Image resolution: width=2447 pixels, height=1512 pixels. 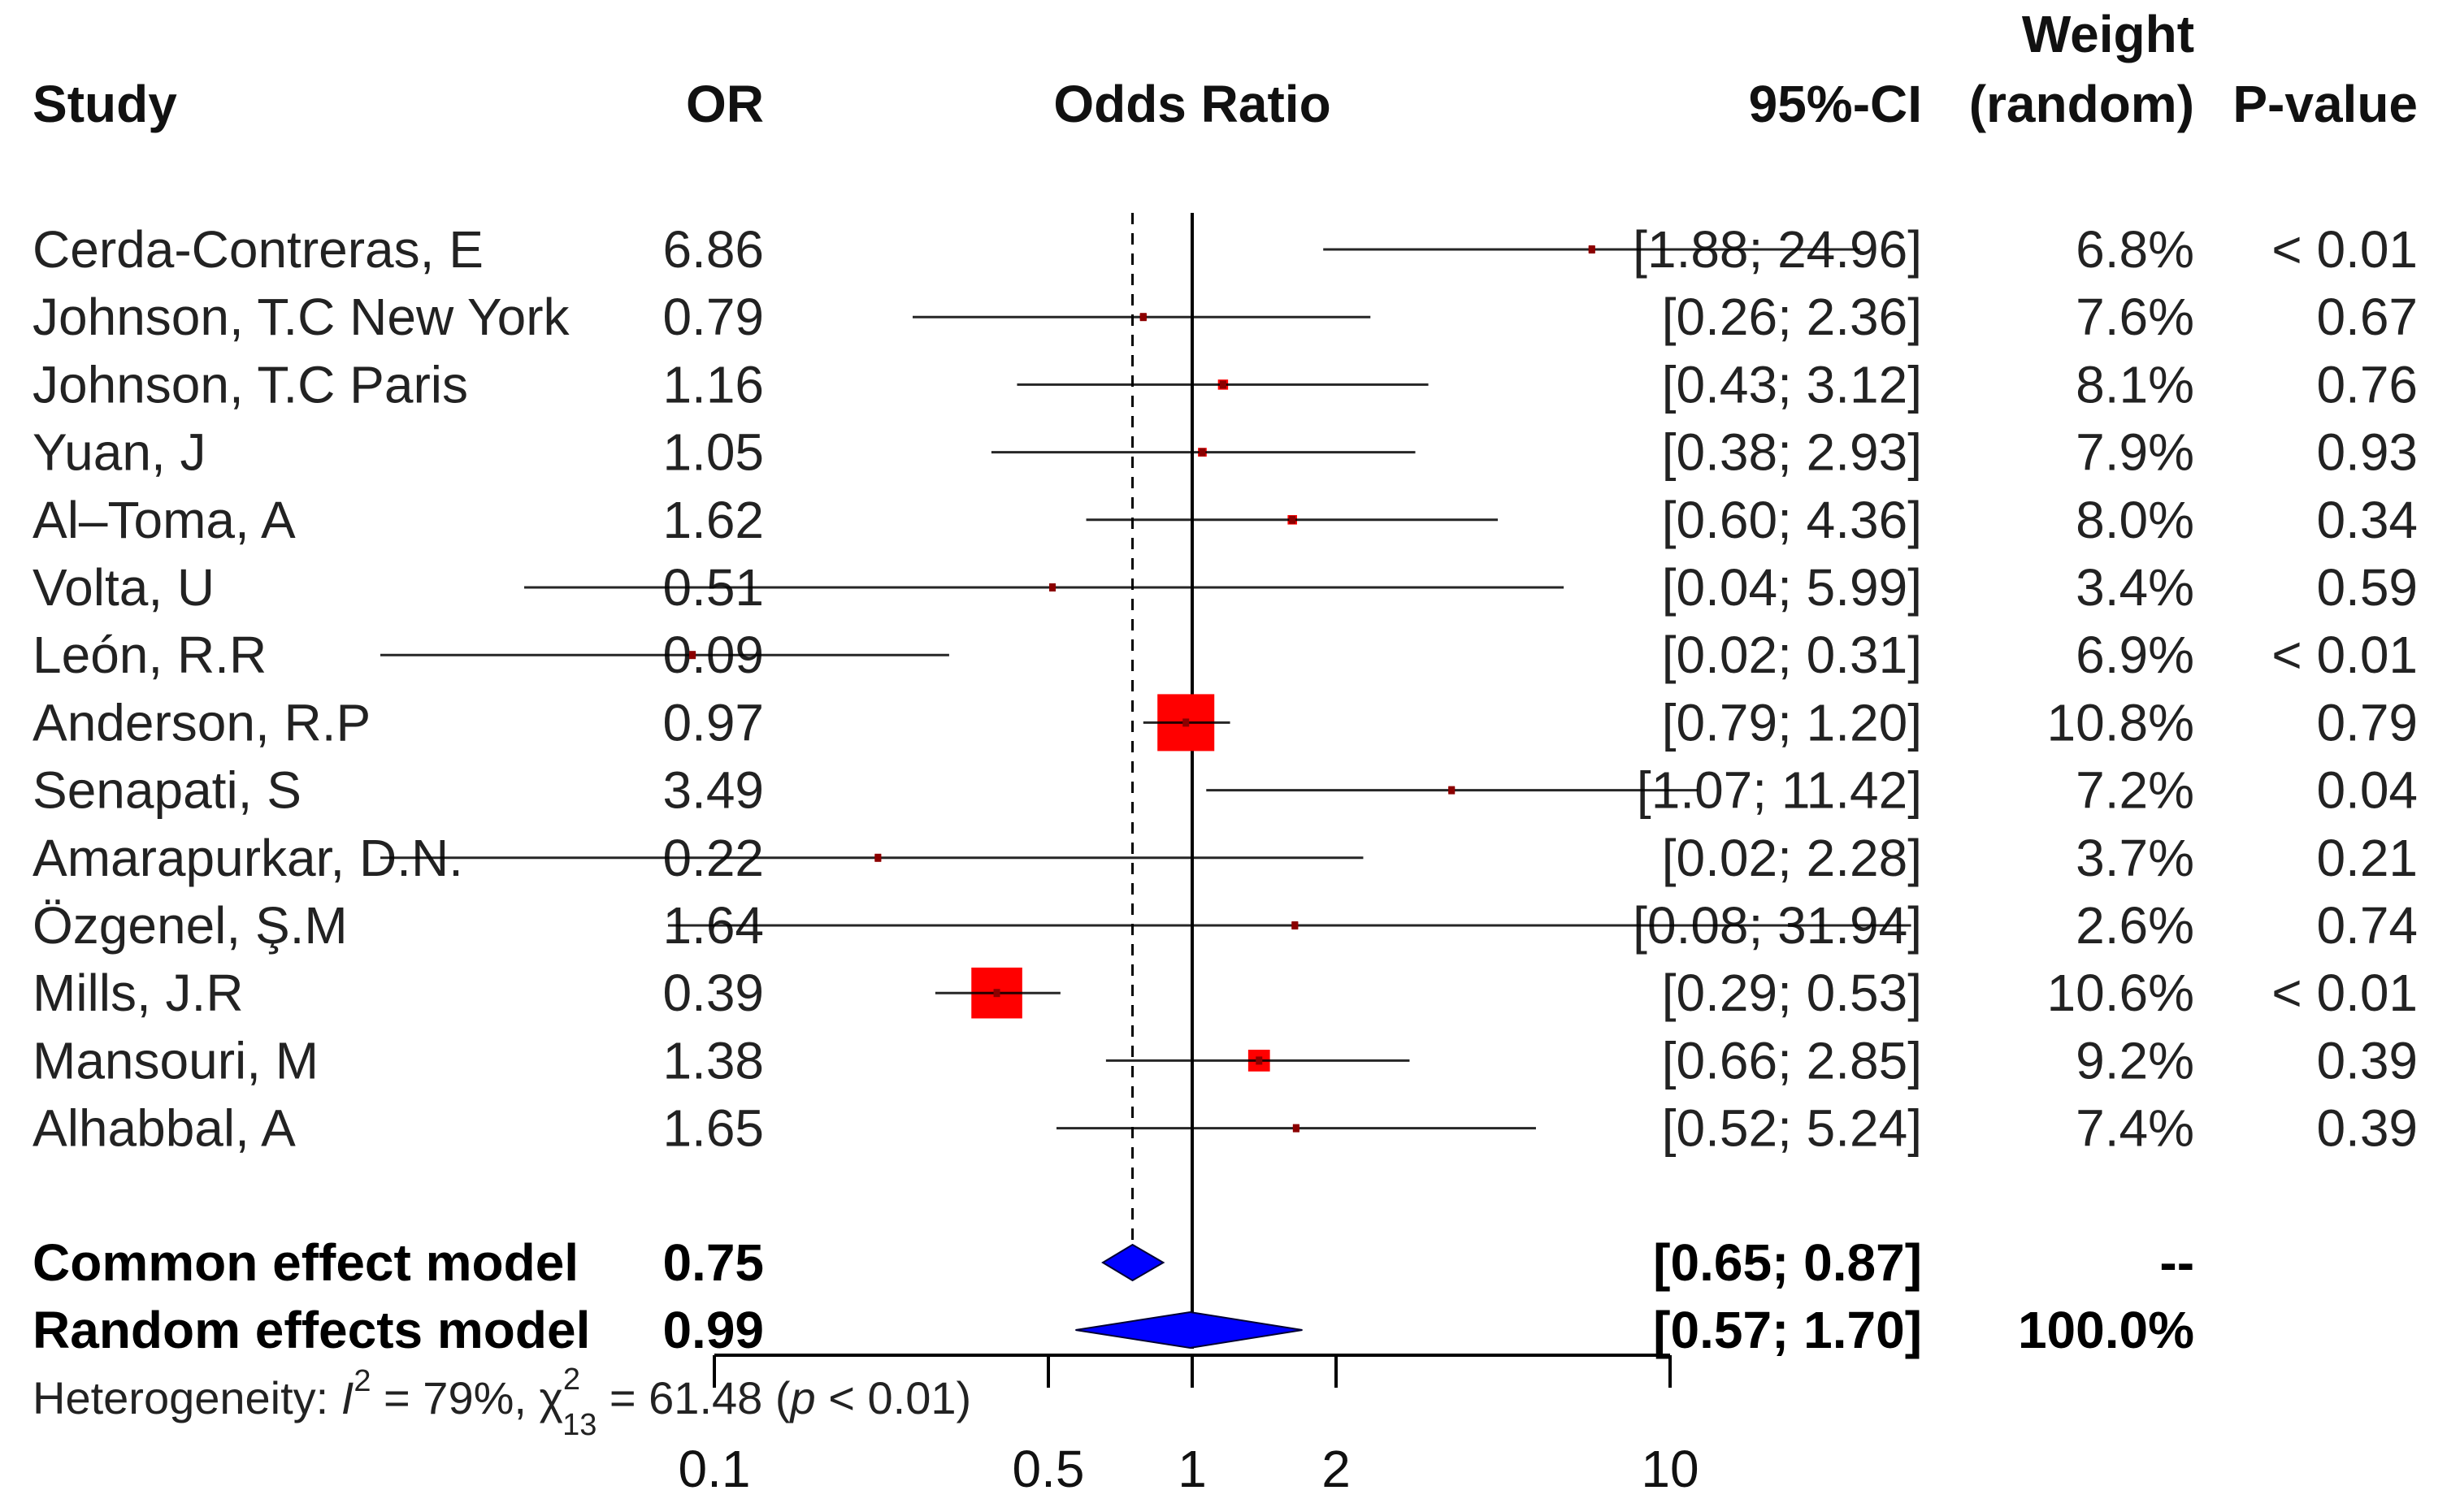 What do you see at coordinates (713, 1128) in the screenshot?
I see `study-or: 1.65` at bounding box center [713, 1128].